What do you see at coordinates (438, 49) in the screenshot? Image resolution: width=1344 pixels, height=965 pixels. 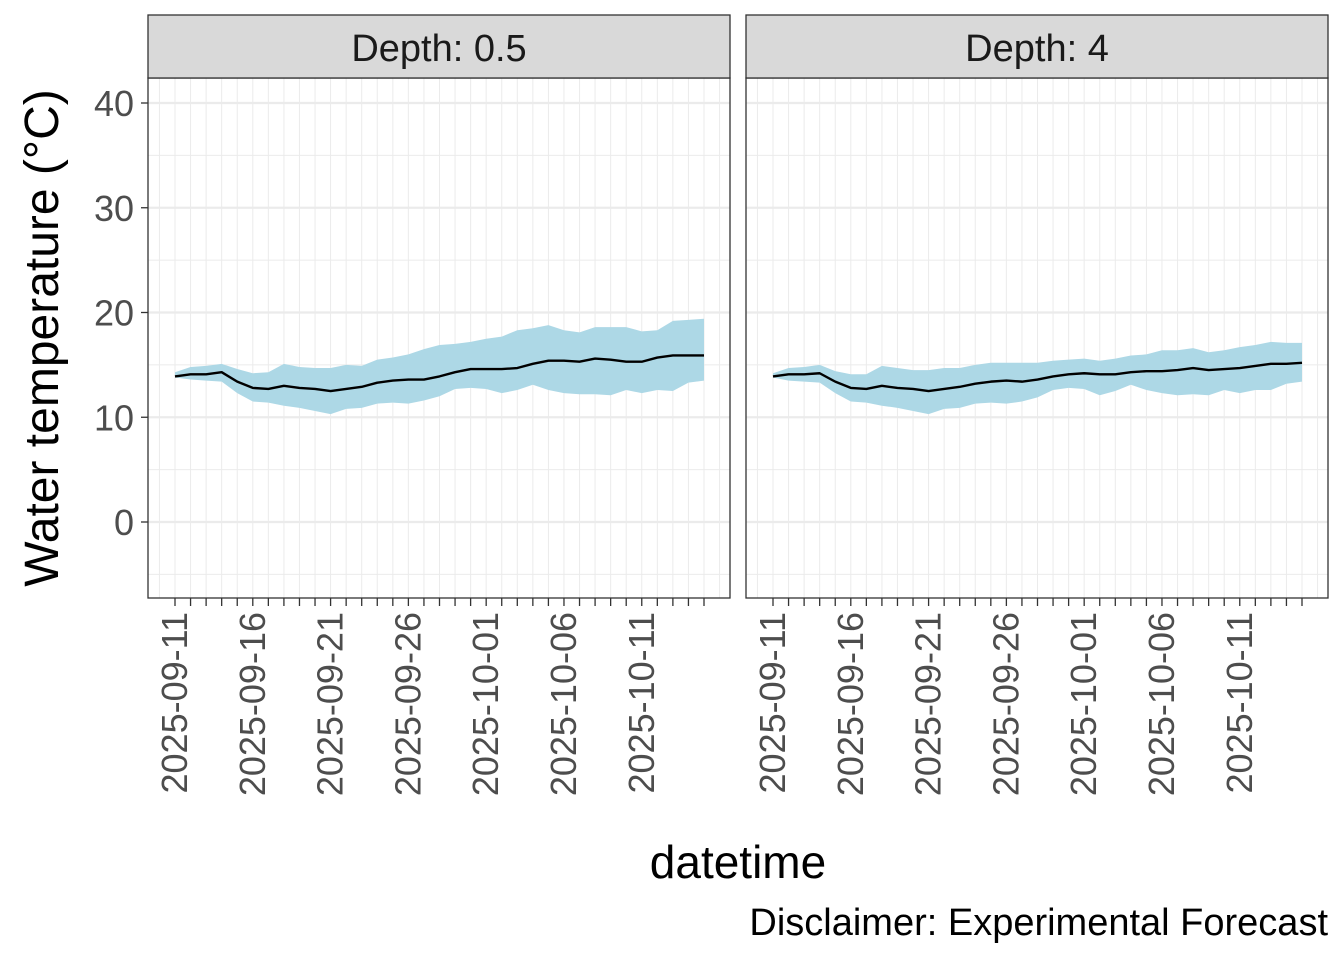 I see `strip-label: Depth: 0.5` at bounding box center [438, 49].